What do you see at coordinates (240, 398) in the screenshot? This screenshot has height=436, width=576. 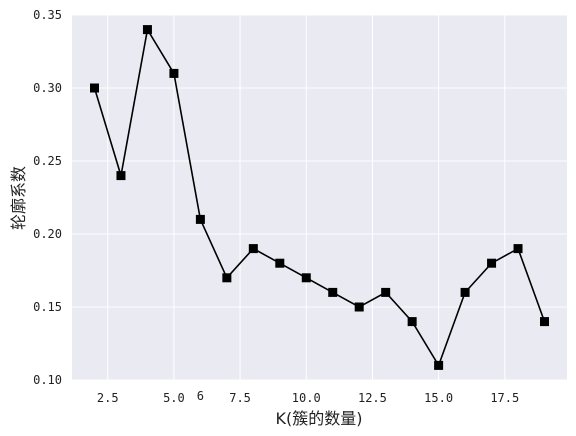 I see `x-tick-label: 7.5` at bounding box center [240, 398].